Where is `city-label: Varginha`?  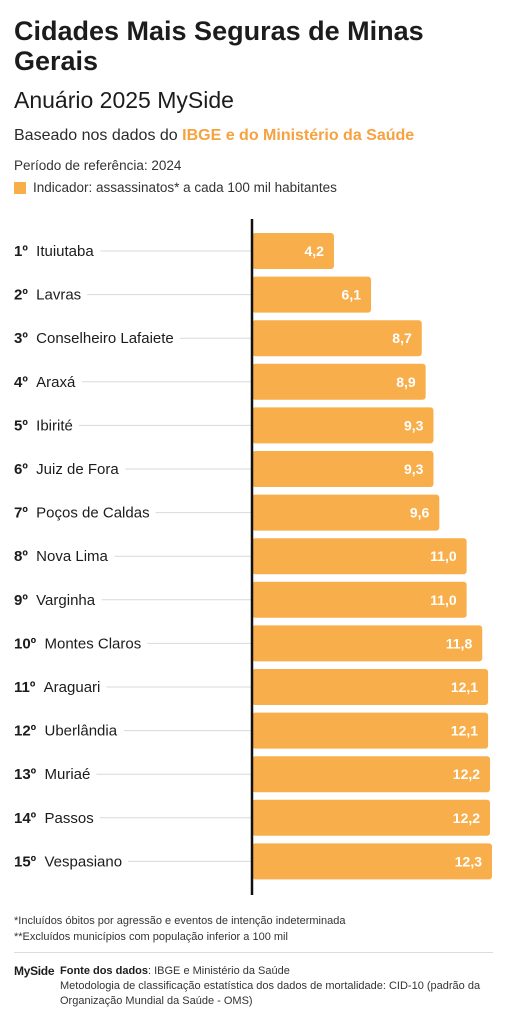
city-label: Varginha is located at coordinates (62, 600).